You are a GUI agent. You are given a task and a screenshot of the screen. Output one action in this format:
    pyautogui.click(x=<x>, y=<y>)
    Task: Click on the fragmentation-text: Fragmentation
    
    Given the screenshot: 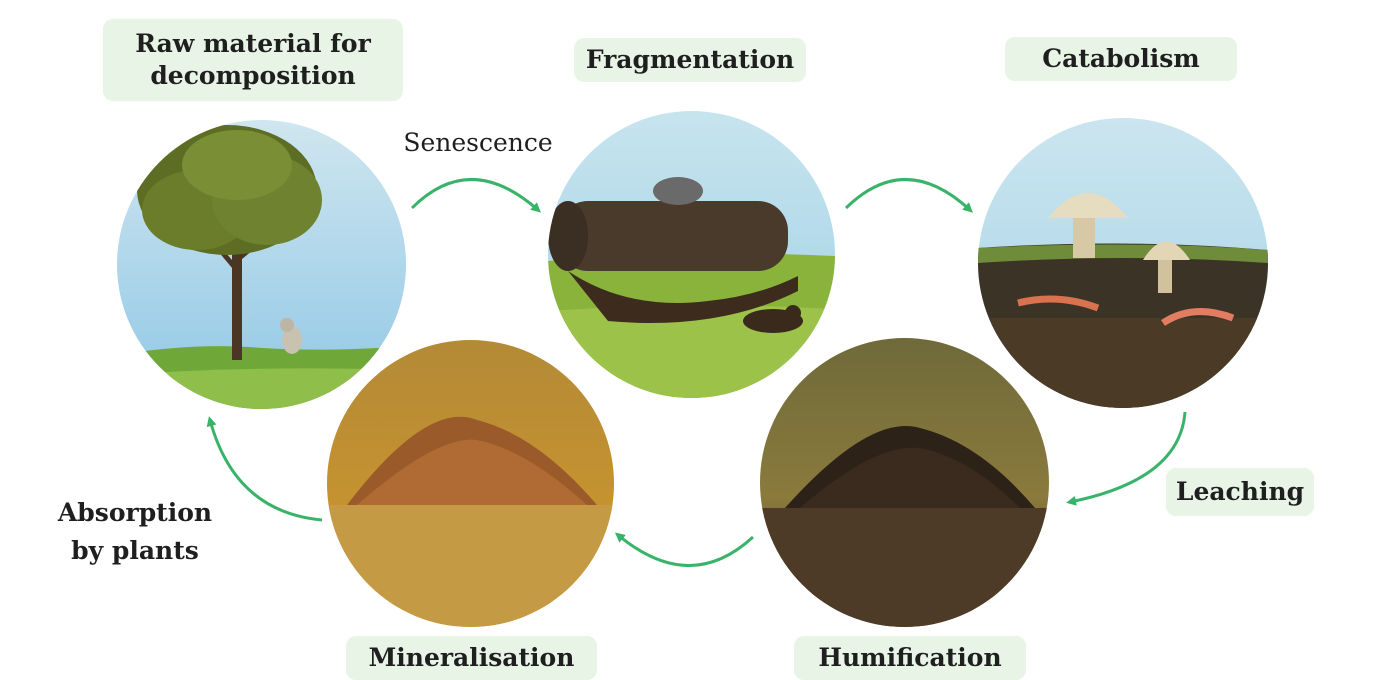 What is the action you would take?
    pyautogui.click(x=690, y=59)
    